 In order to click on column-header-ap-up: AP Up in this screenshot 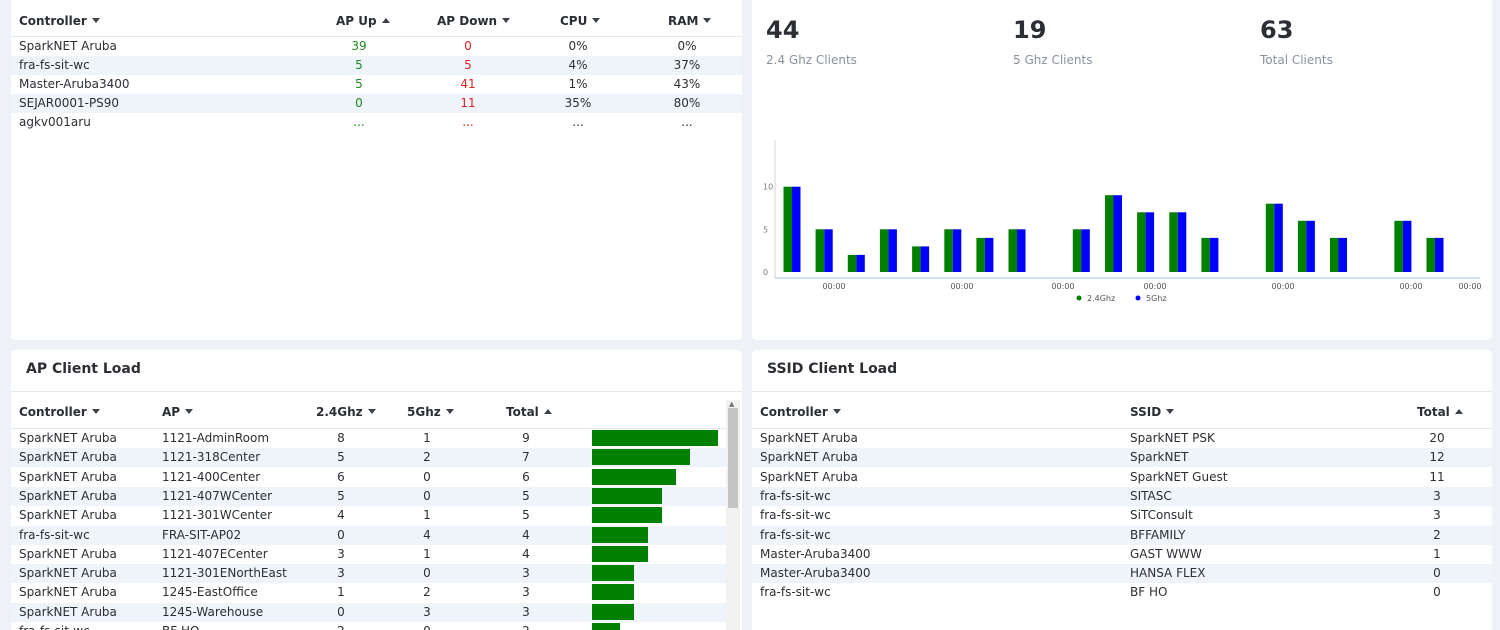, I will do `click(363, 21)`.